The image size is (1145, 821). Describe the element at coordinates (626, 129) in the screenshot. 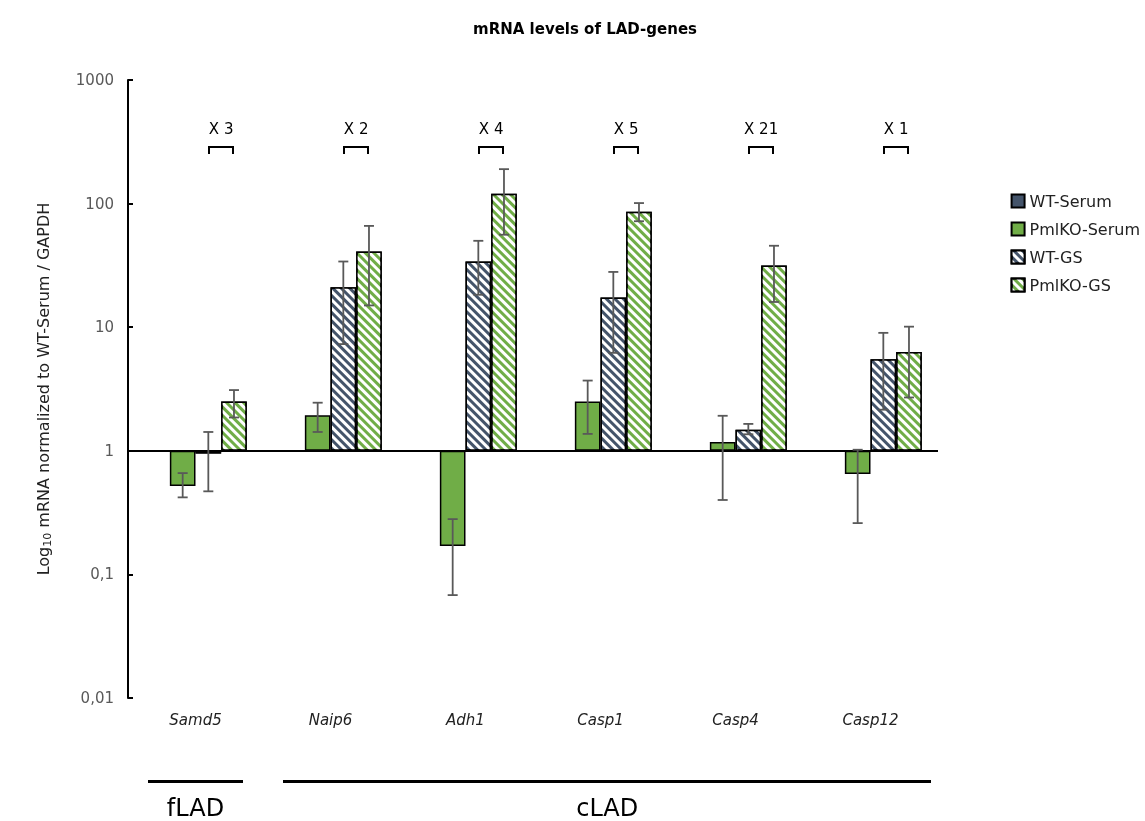

I see `annotation: X 5` at that location.